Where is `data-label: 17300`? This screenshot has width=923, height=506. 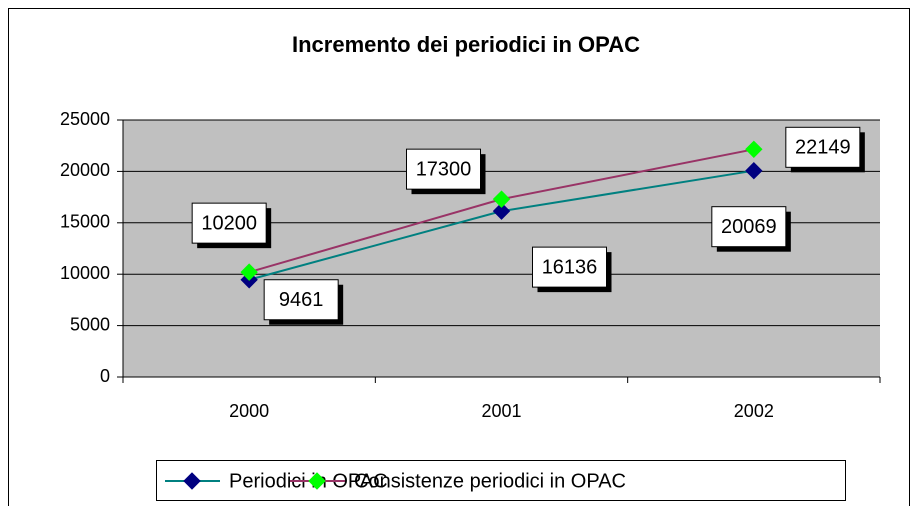 data-label: 17300 is located at coordinates (444, 169).